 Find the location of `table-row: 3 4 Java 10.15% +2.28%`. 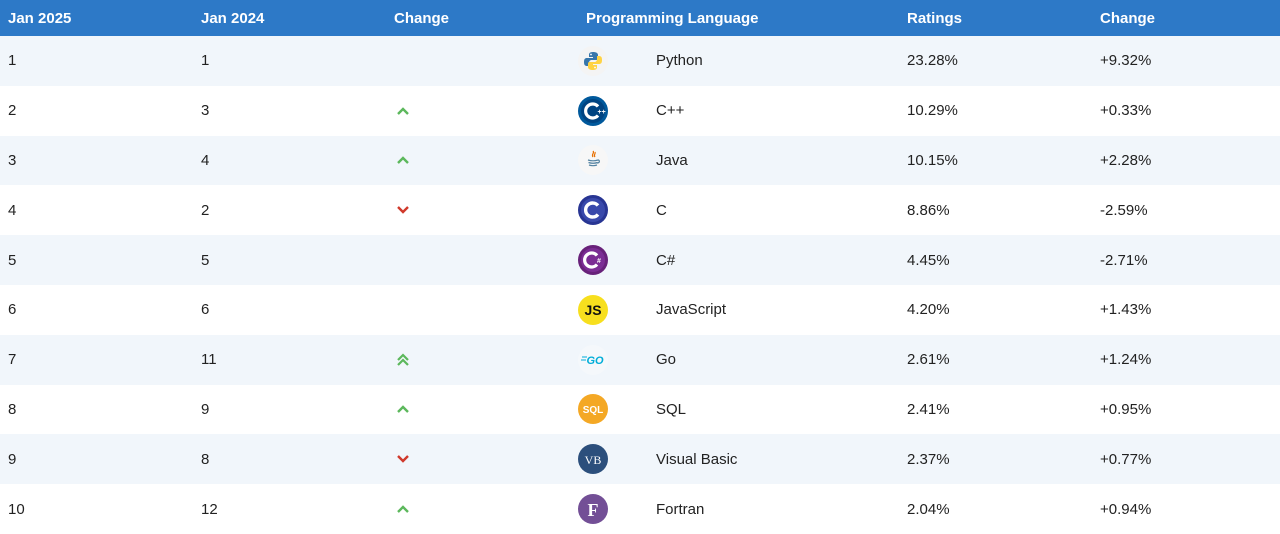

table-row: 3 4 Java 10.15% +2.28% is located at coordinates (640, 160).